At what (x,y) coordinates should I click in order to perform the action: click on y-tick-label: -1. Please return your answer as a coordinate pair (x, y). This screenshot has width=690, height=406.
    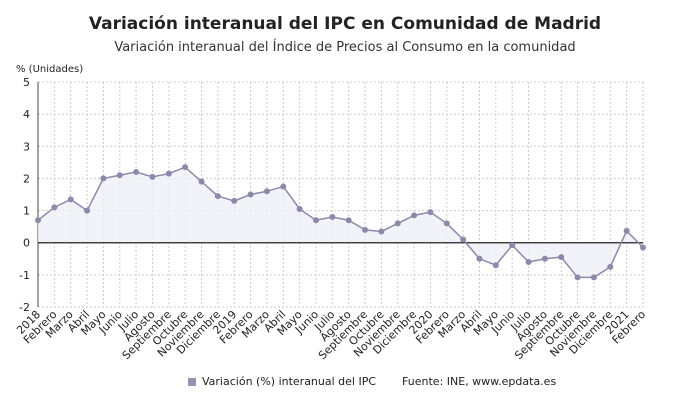
    Looking at the image, I should click on (24, 275).